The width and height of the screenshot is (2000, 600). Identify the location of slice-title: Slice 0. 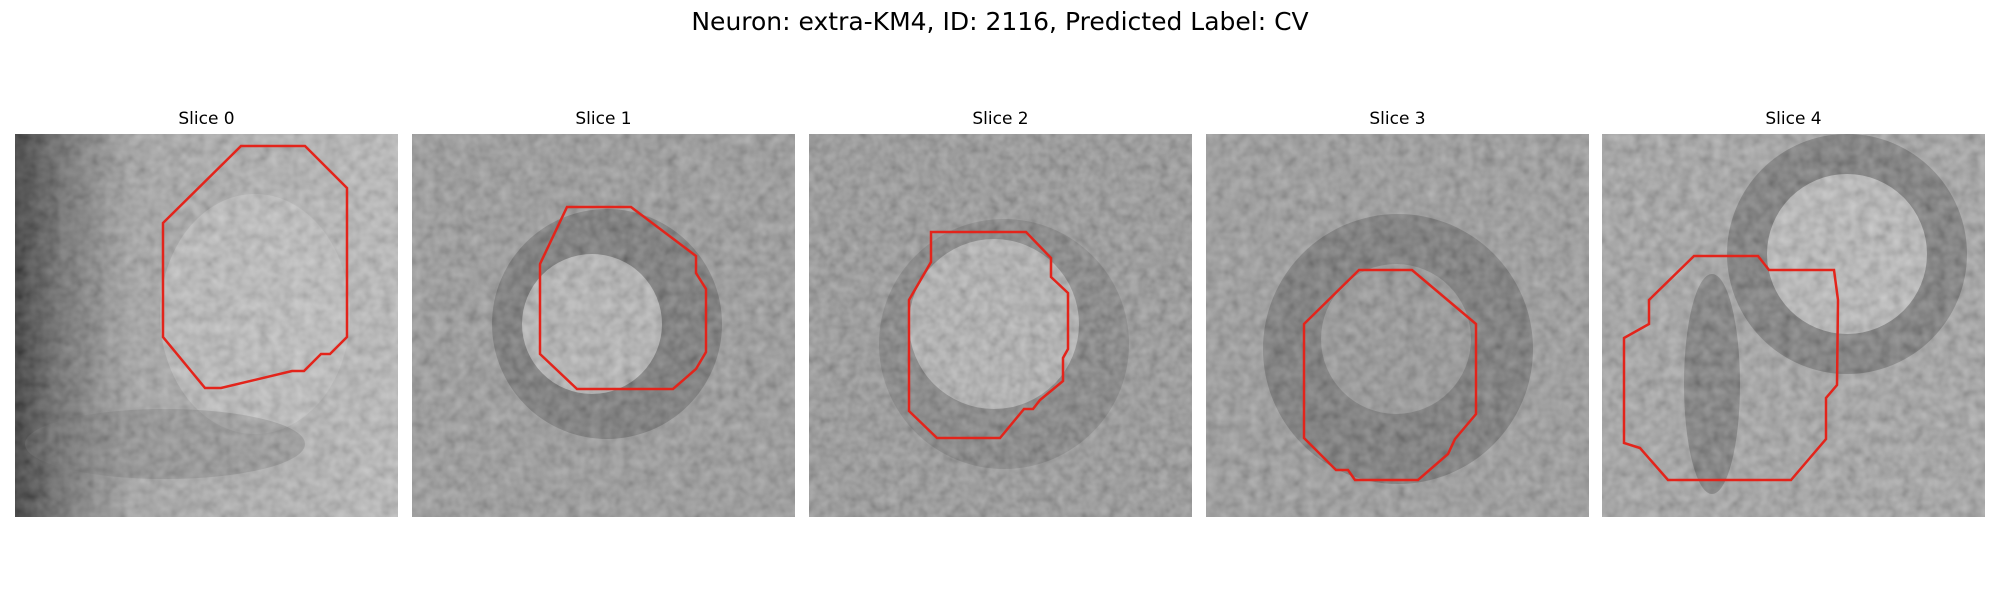
(206, 119).